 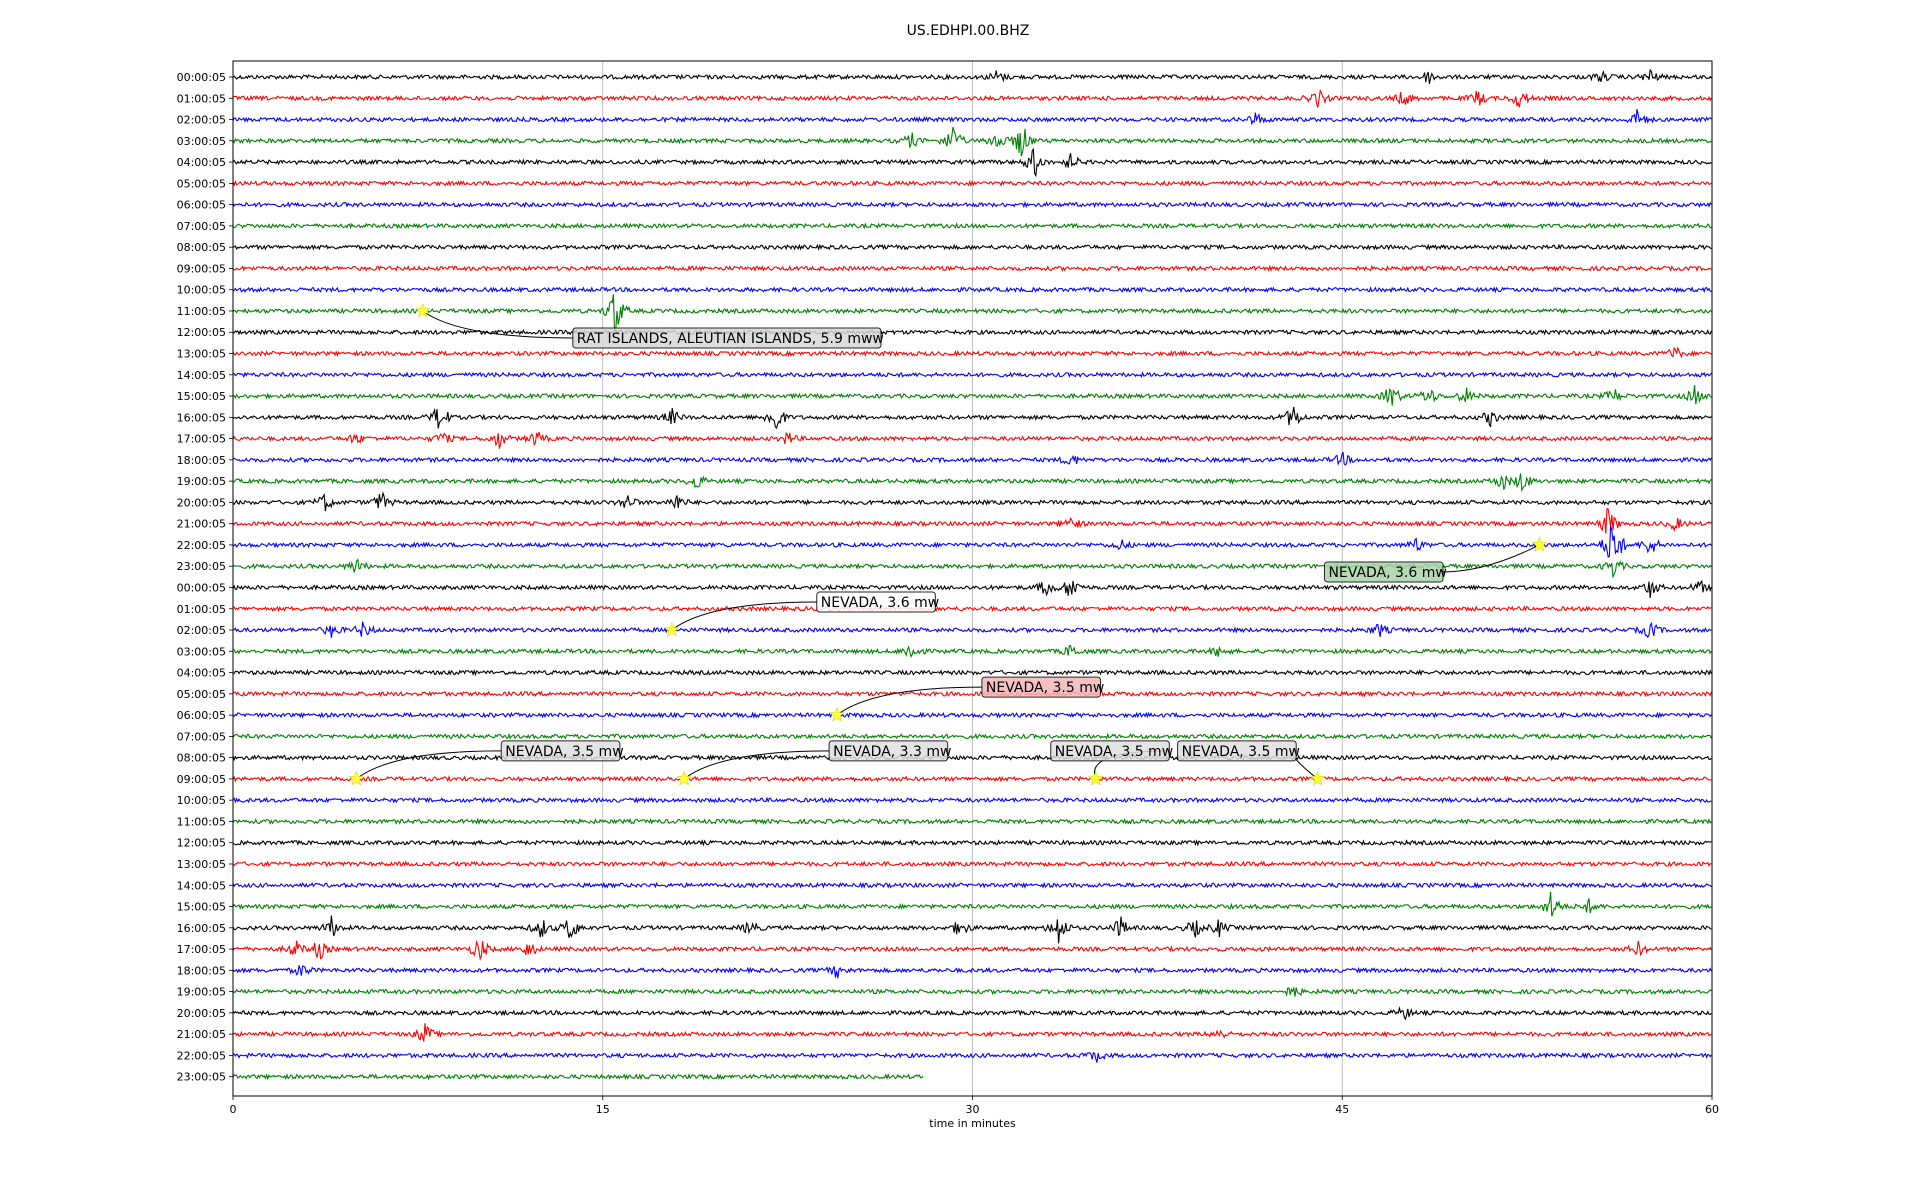 What do you see at coordinates (201, 715) in the screenshot?
I see `y-tick-label: 06:00:05` at bounding box center [201, 715].